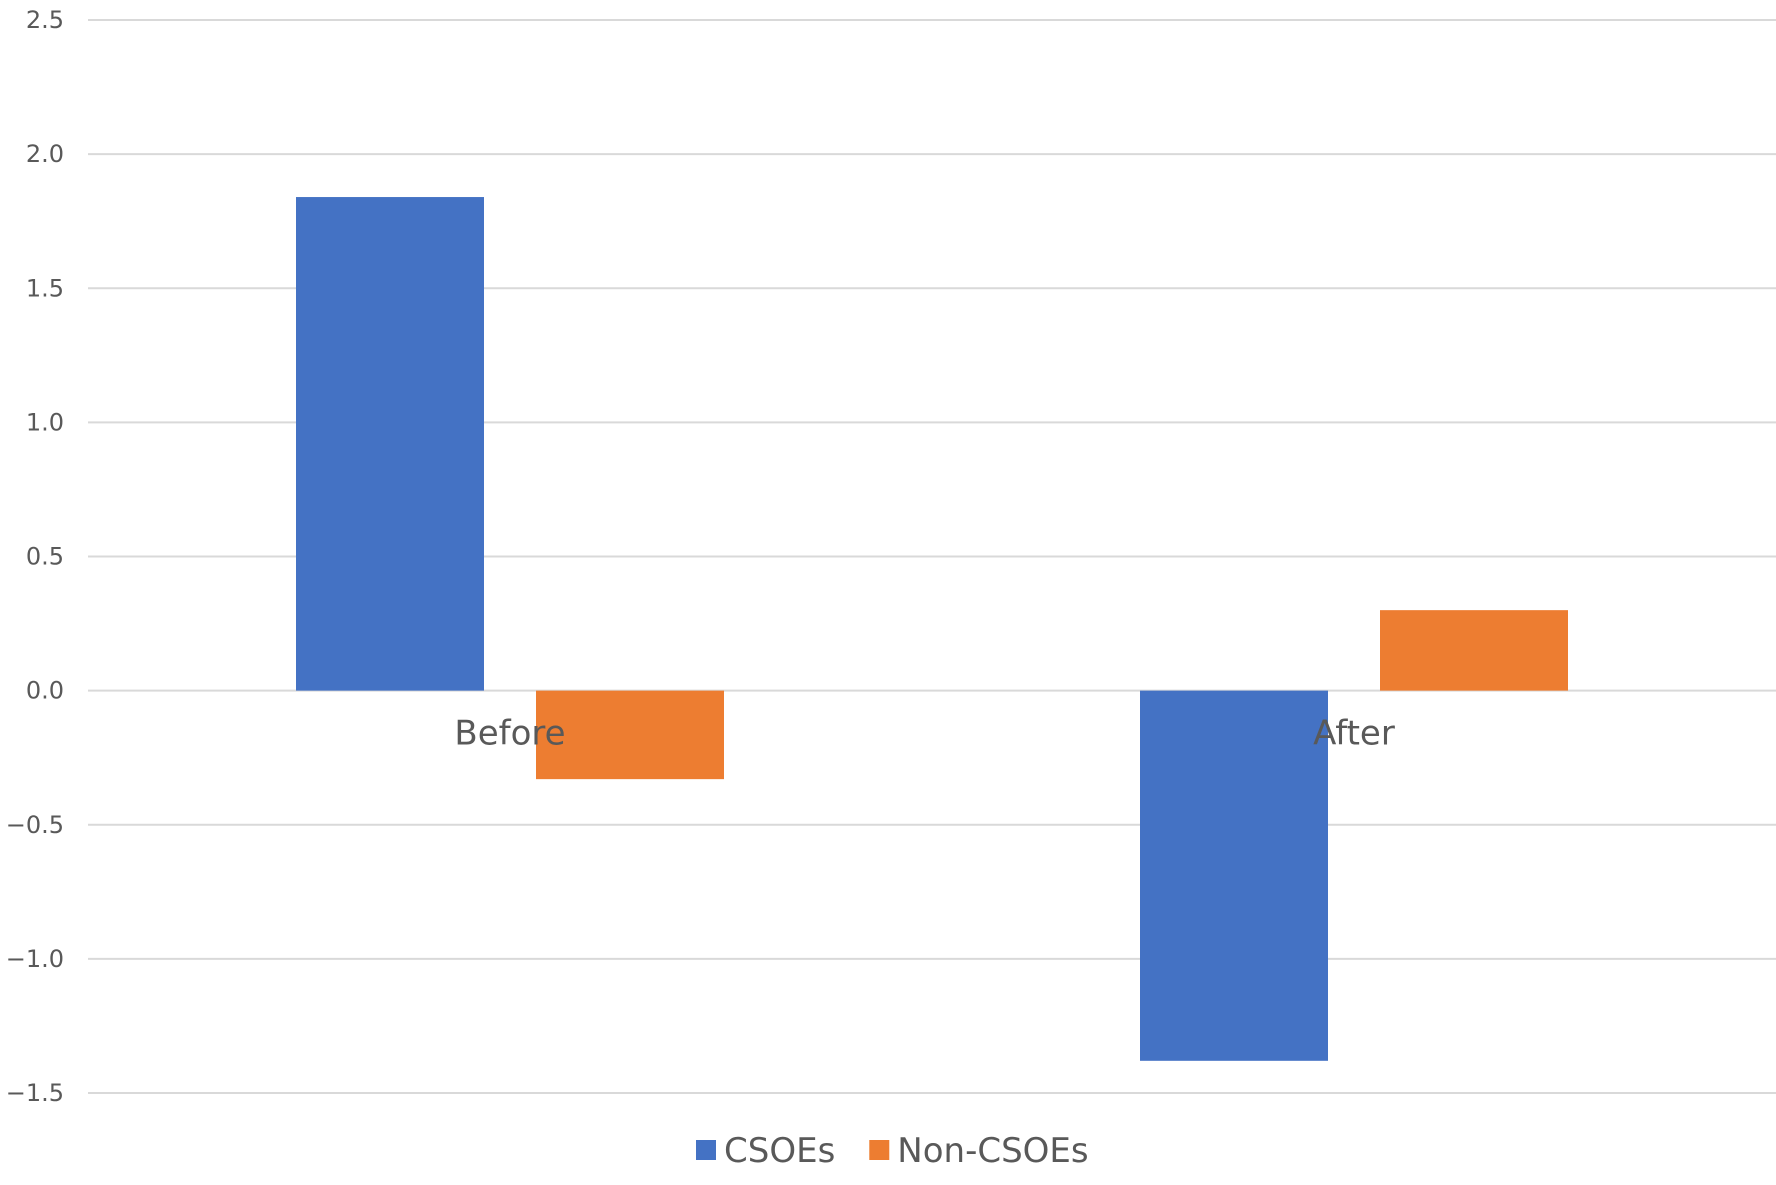  I want to click on y-tick-label: 2.0, so click(45, 154).